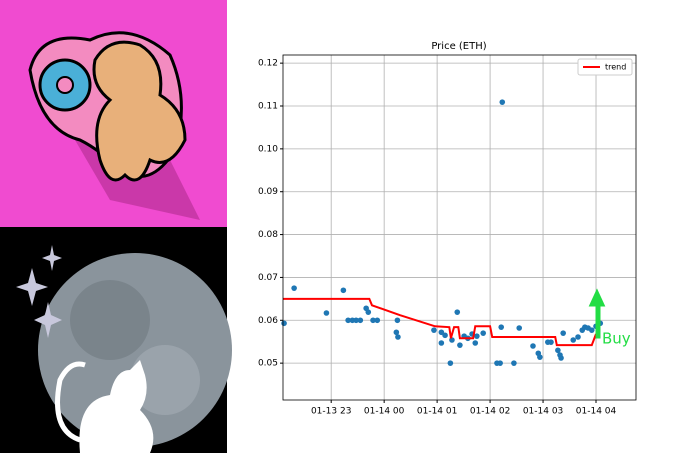  What do you see at coordinates (268, 107) in the screenshot?
I see `y-tick-label: 0.11` at bounding box center [268, 107].